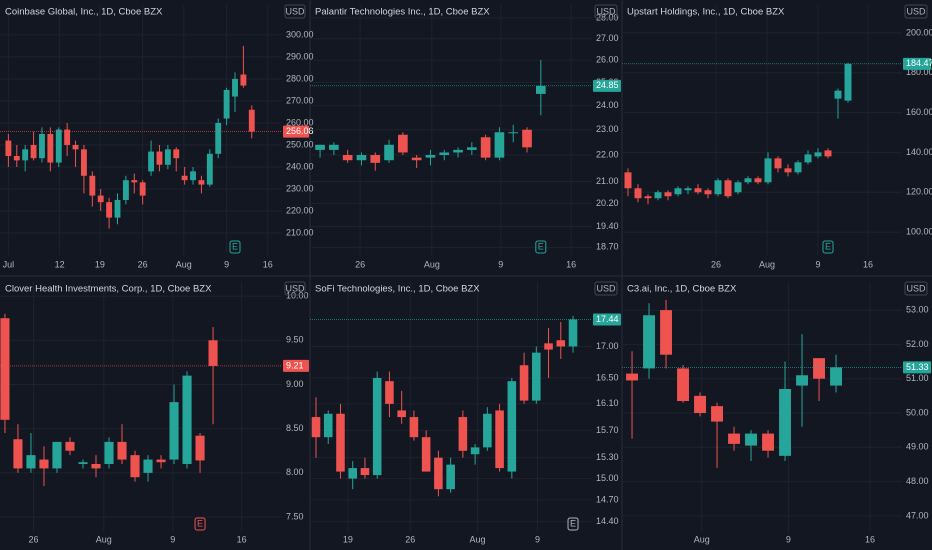 This screenshot has height=550, width=932. I want to click on y-tick-label: 50.00, so click(917, 412).